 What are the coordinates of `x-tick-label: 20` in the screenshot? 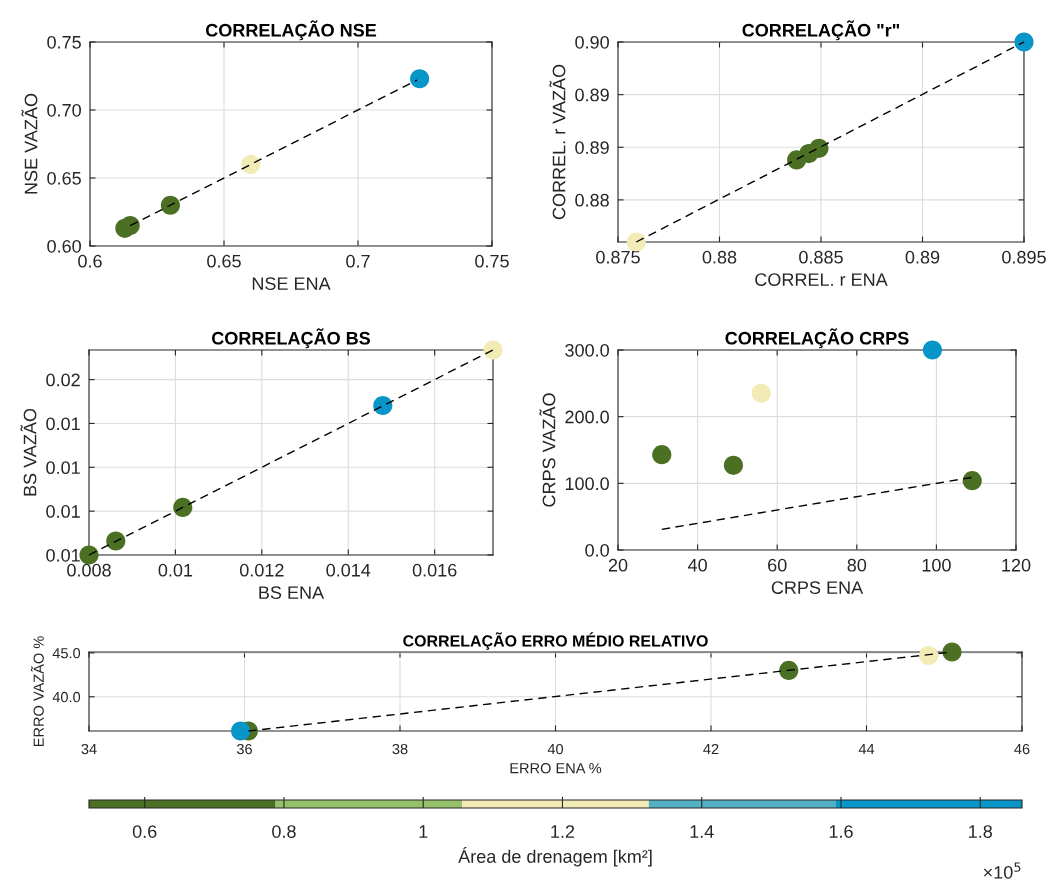 It's located at (618, 565).